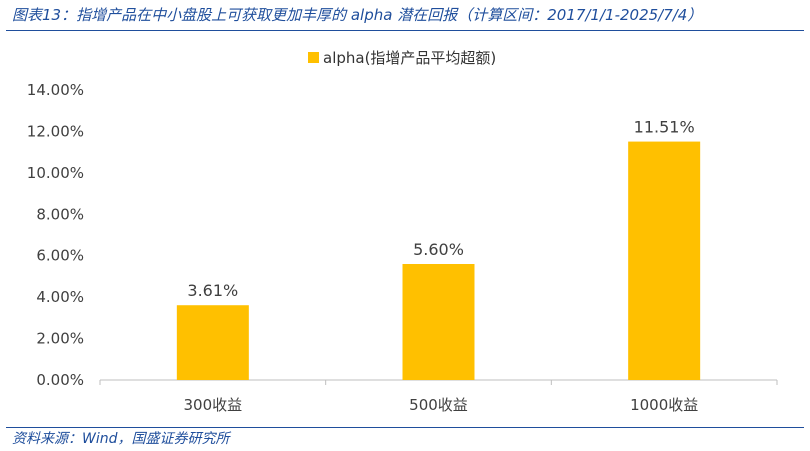 The height and width of the screenshot is (451, 810). I want to click on chart-legend: alpha(指增产品平均超额), so click(402, 57).